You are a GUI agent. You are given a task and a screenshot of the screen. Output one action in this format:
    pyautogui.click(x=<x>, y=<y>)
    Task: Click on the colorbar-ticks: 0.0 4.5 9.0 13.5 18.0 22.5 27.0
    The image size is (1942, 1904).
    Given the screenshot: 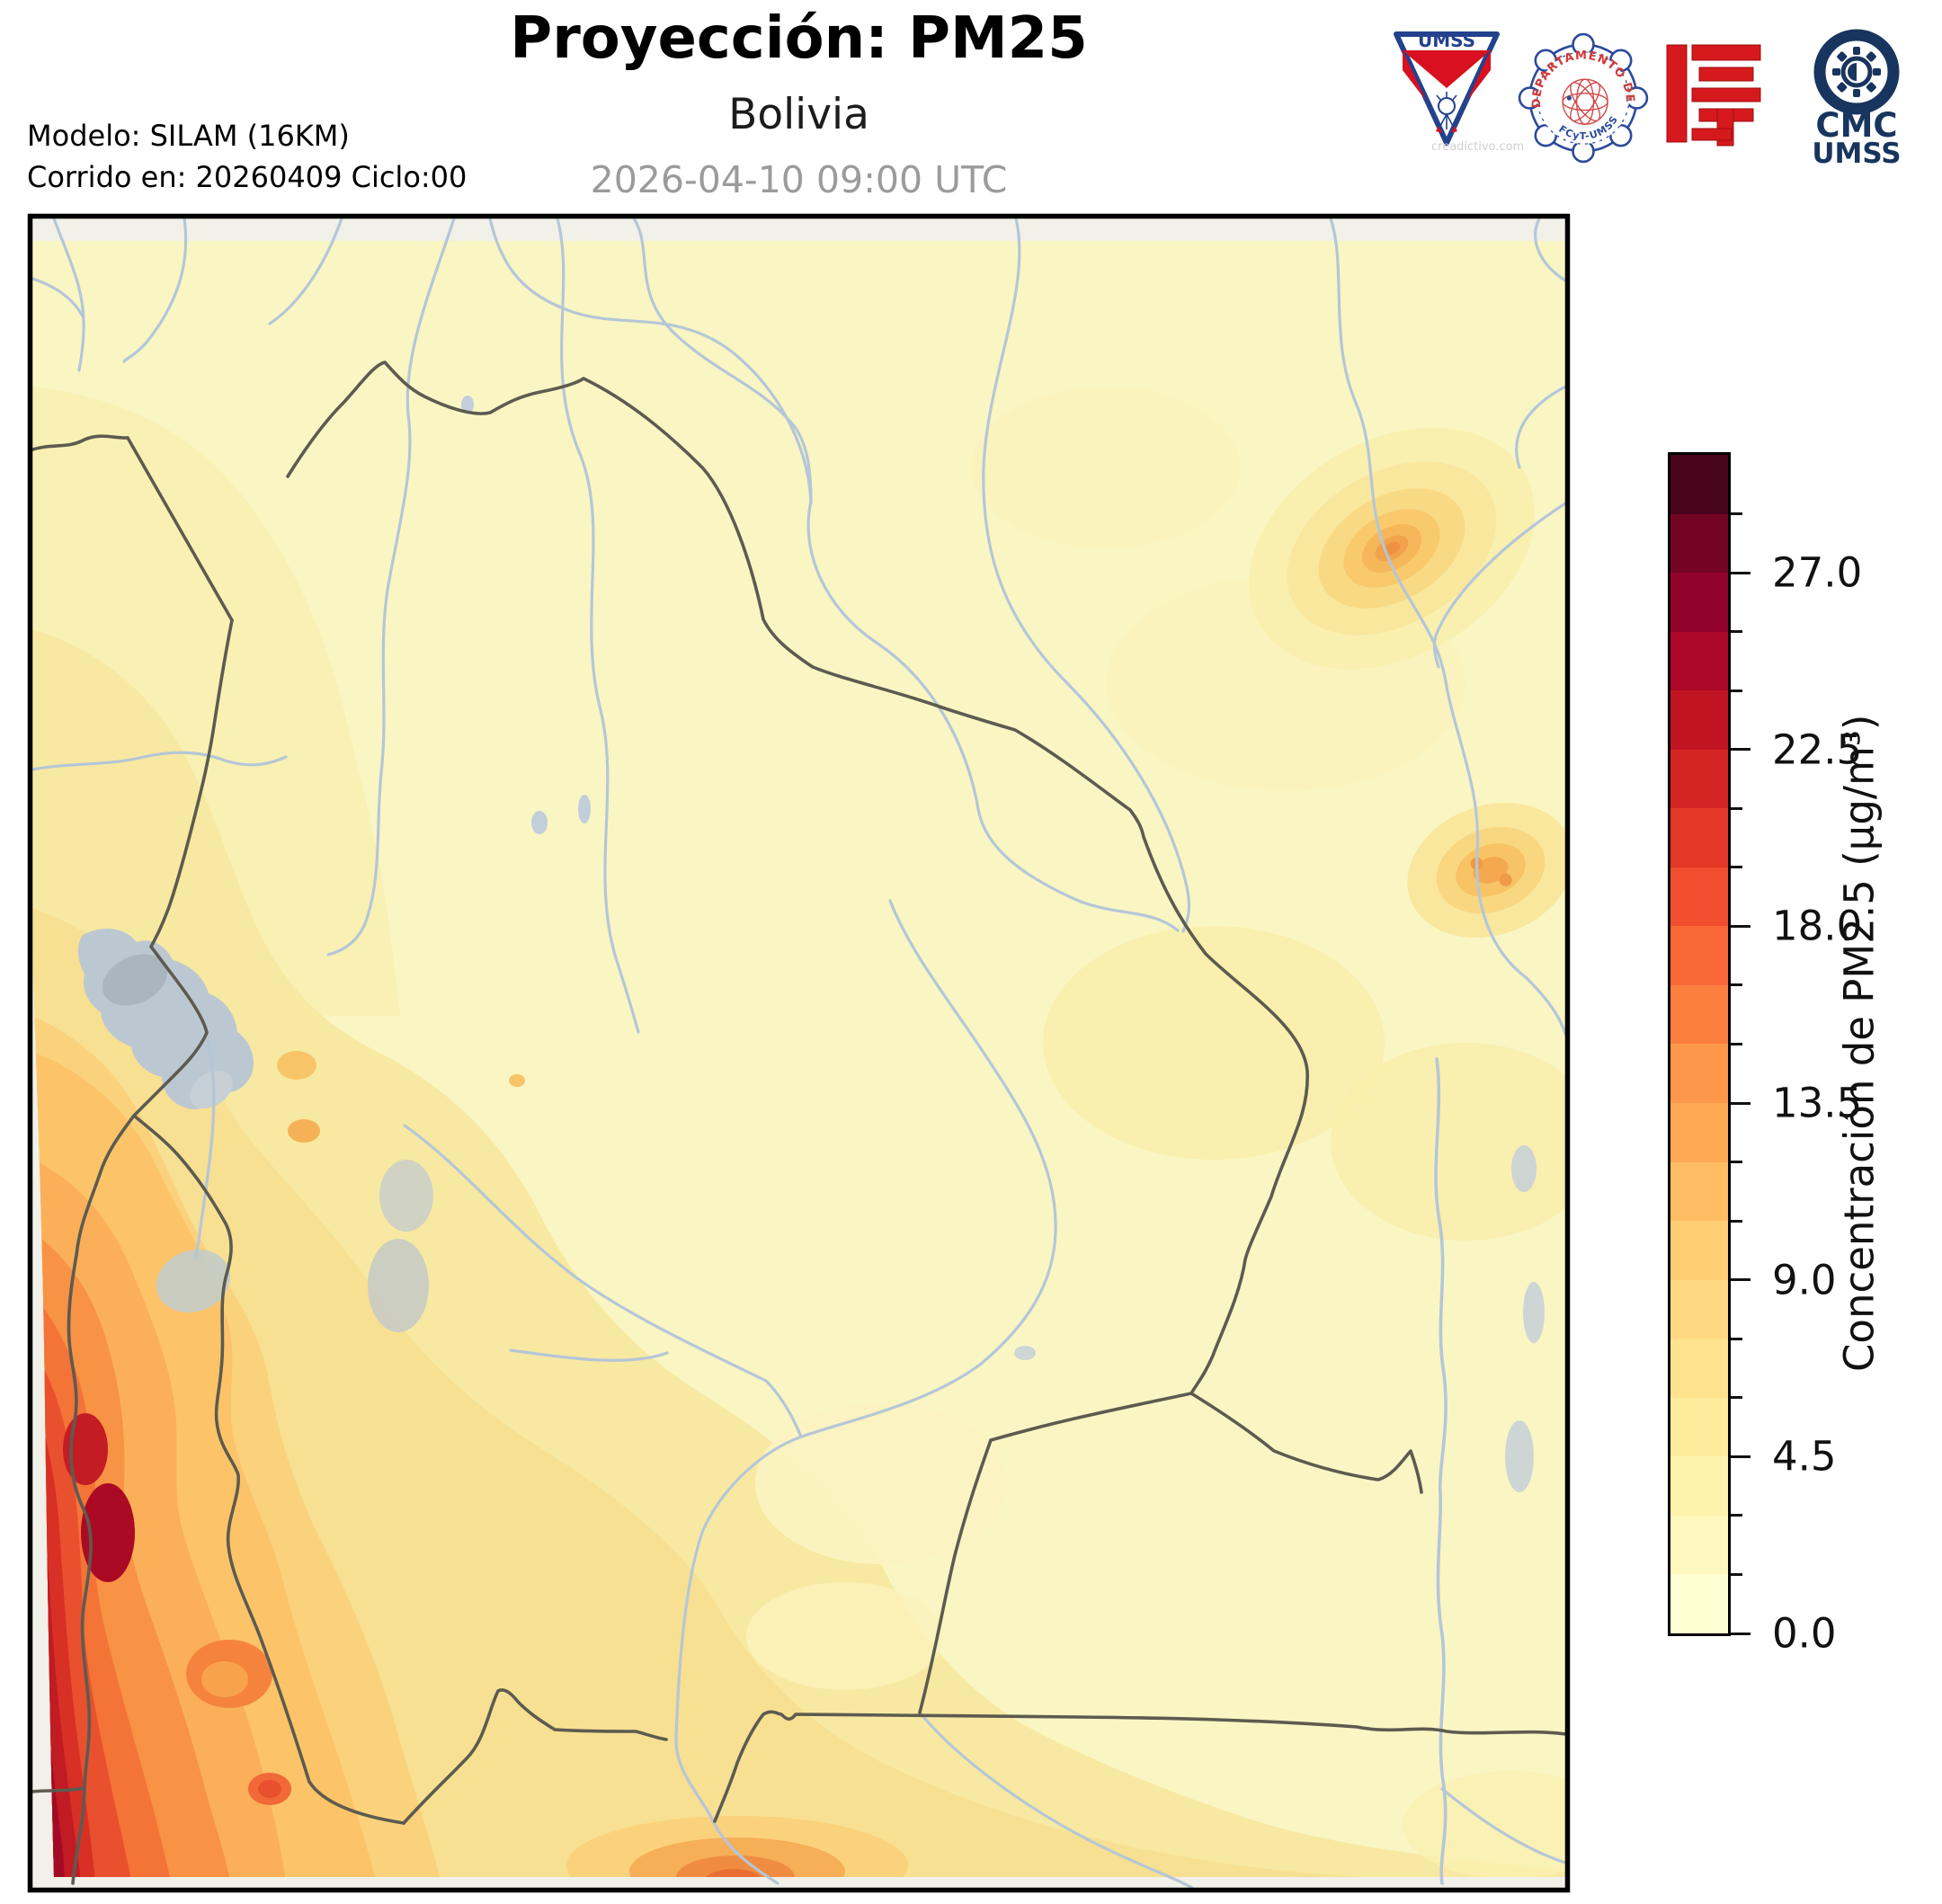 What is the action you would take?
    pyautogui.click(x=1836, y=1056)
    